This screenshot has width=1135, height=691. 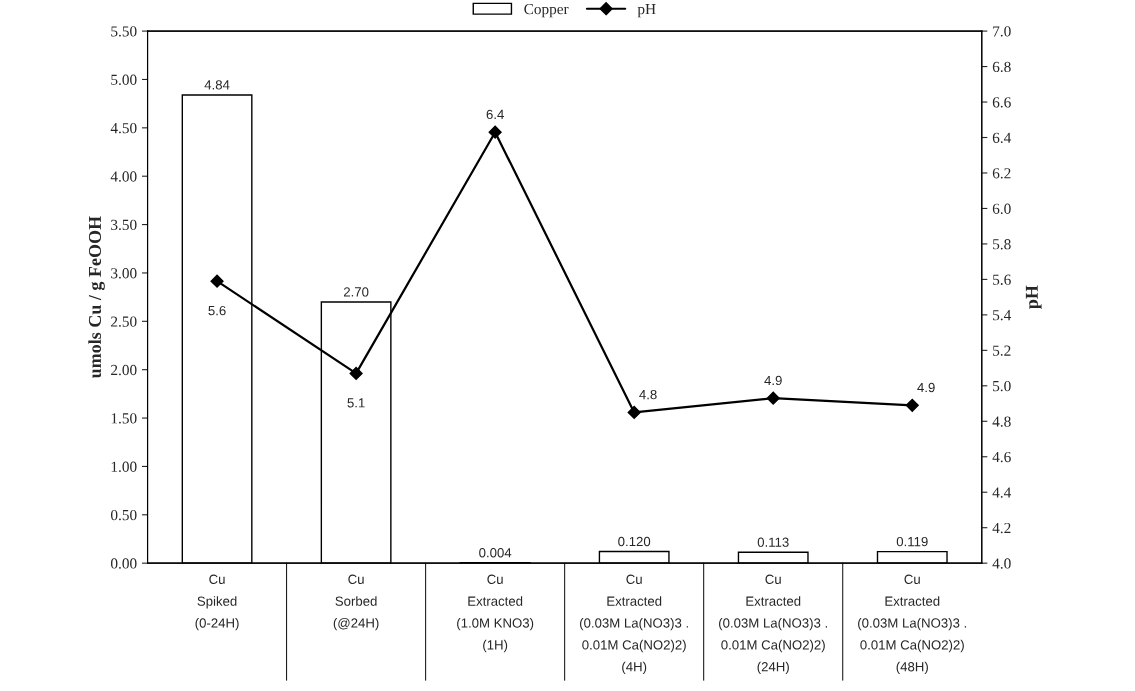 What do you see at coordinates (1002, 279) in the screenshot?
I see `y2-tick-label: 5.6` at bounding box center [1002, 279].